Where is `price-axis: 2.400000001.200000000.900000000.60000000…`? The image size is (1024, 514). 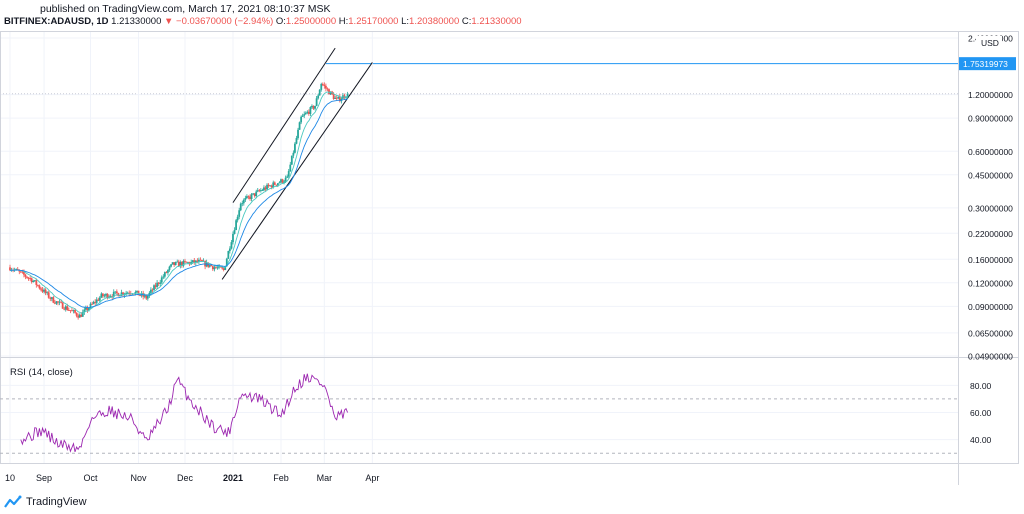 price-axis: 2.400000001.200000000.900000000.60000000… is located at coordinates (987, 198).